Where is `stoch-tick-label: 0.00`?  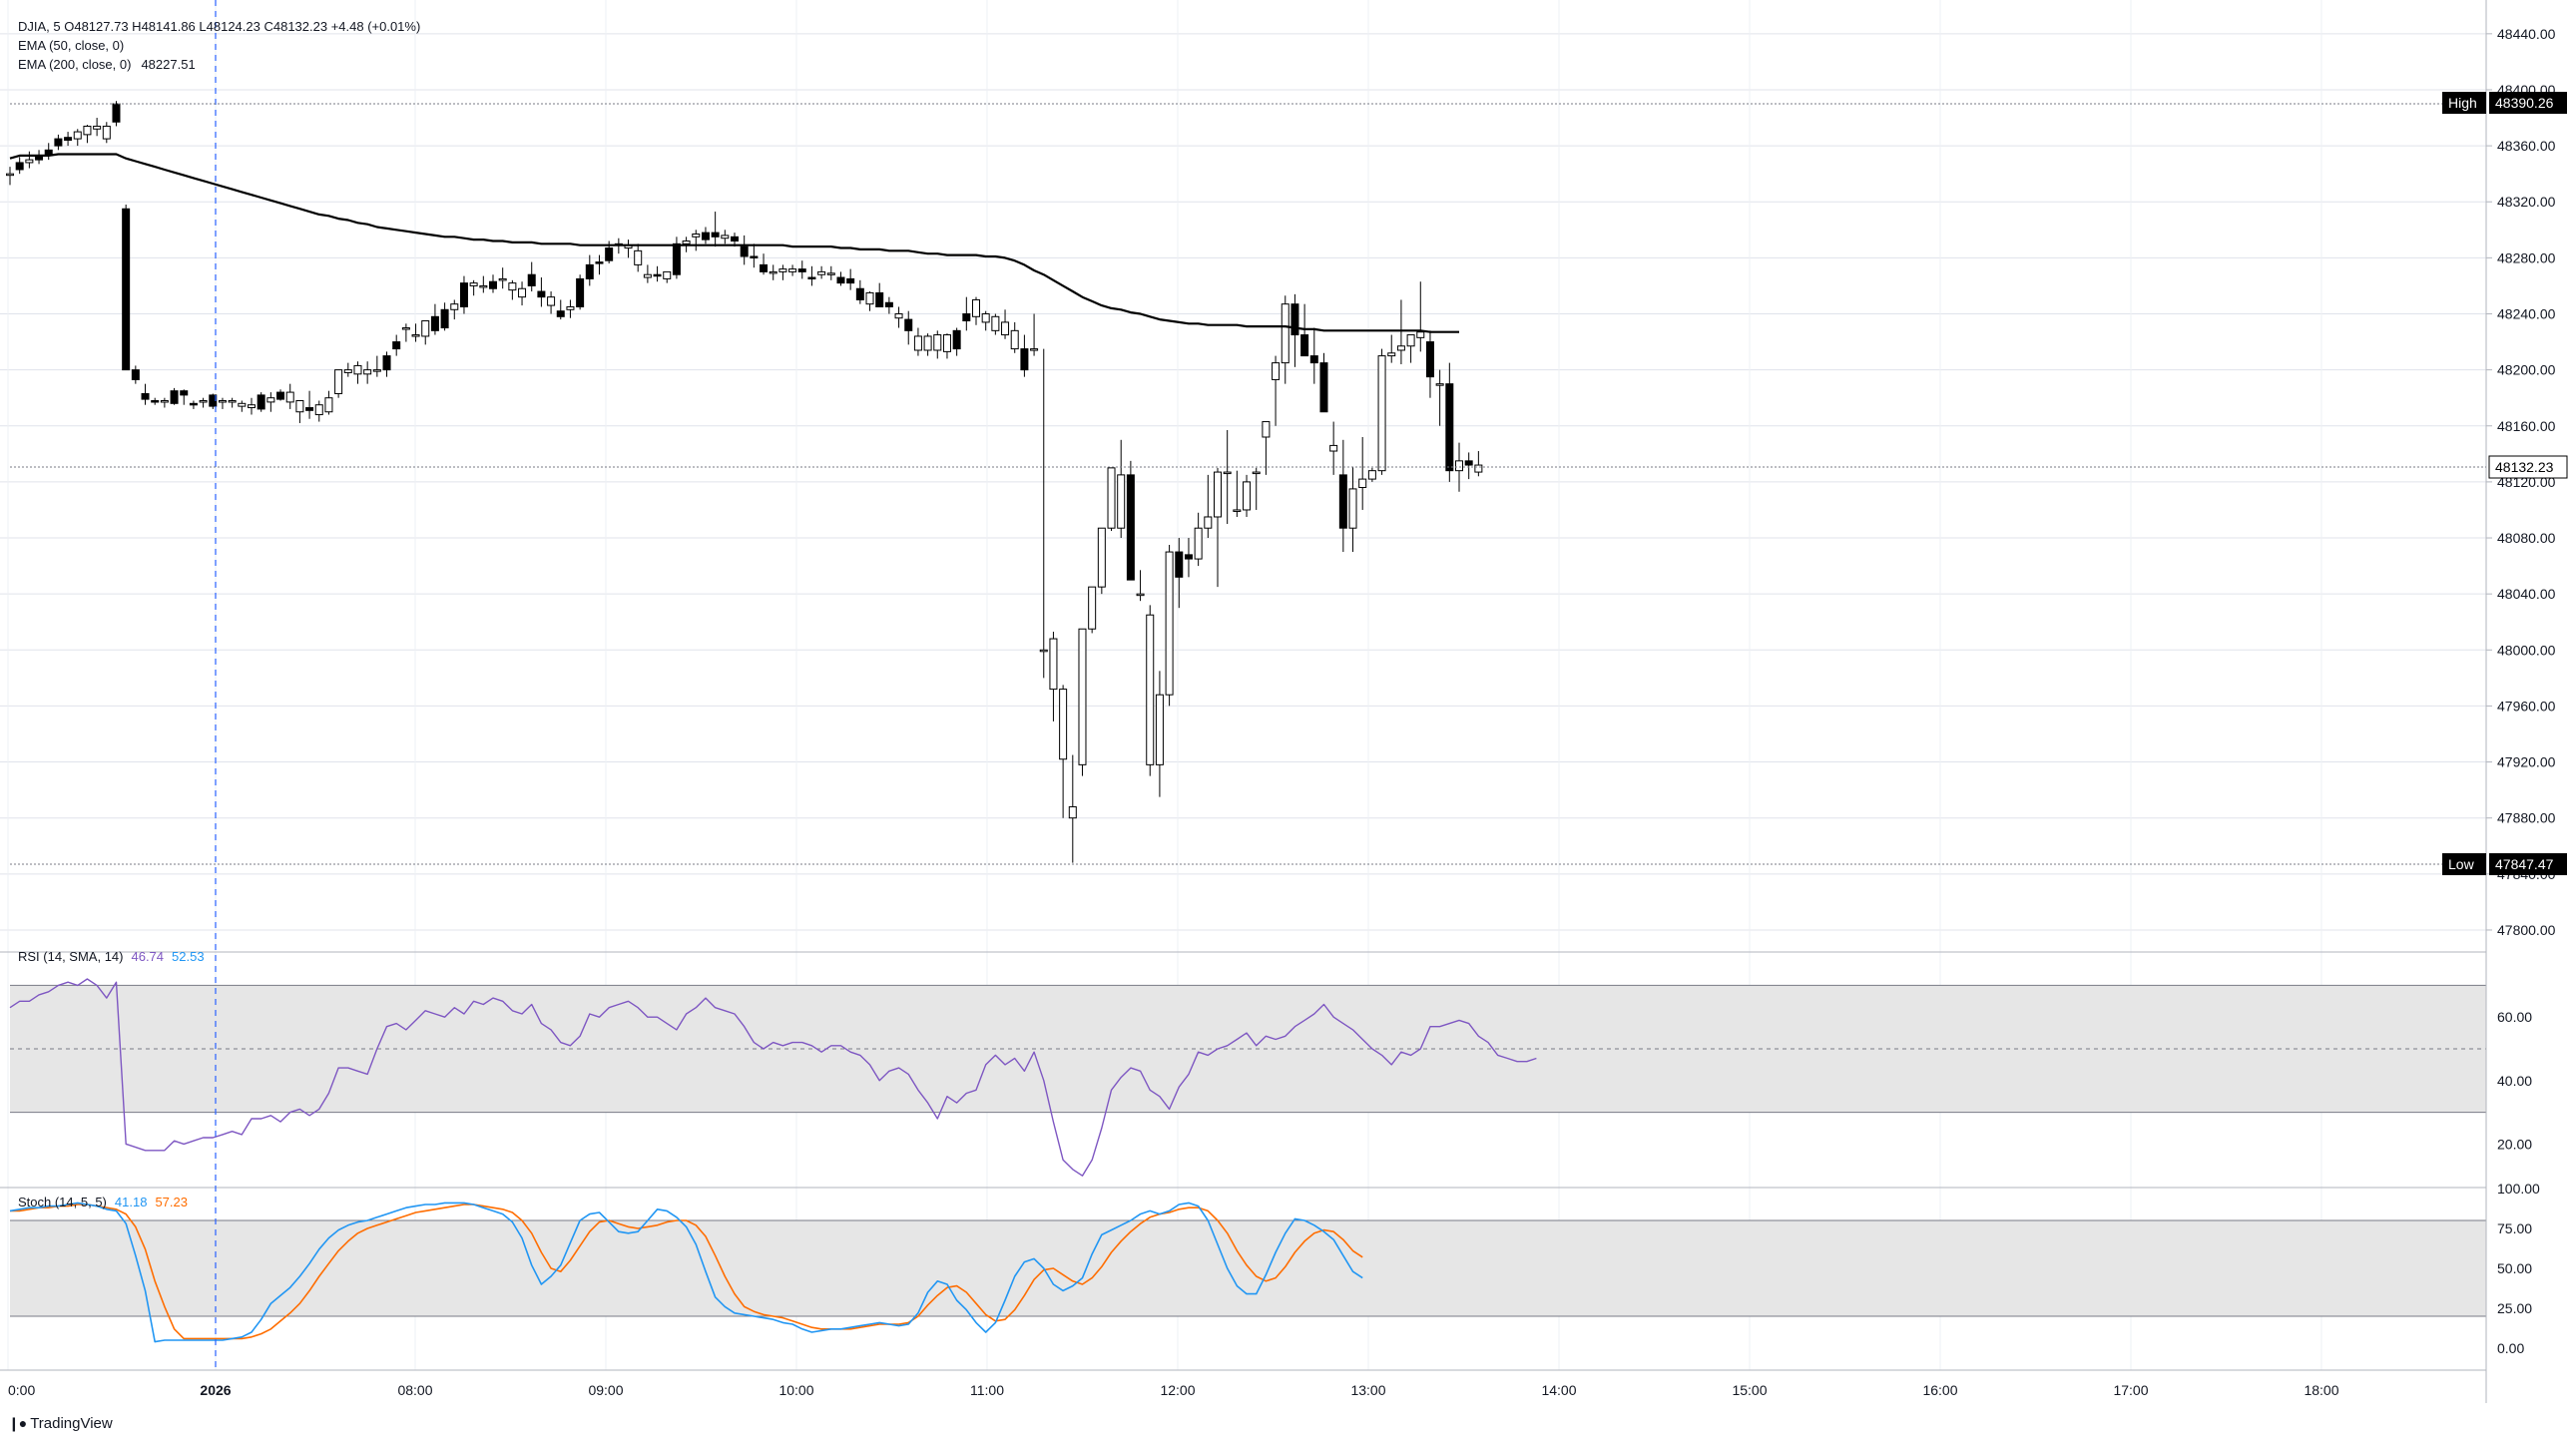
stoch-tick-label: 0.00 is located at coordinates (2511, 1348).